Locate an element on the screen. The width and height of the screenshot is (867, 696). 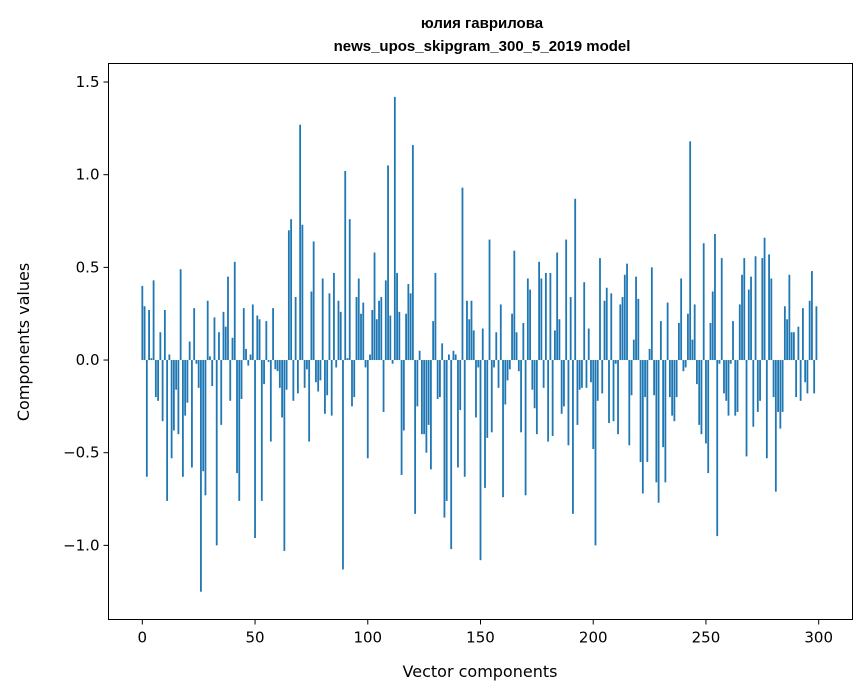
x-tick-label: 200 is located at coordinates (593, 638).